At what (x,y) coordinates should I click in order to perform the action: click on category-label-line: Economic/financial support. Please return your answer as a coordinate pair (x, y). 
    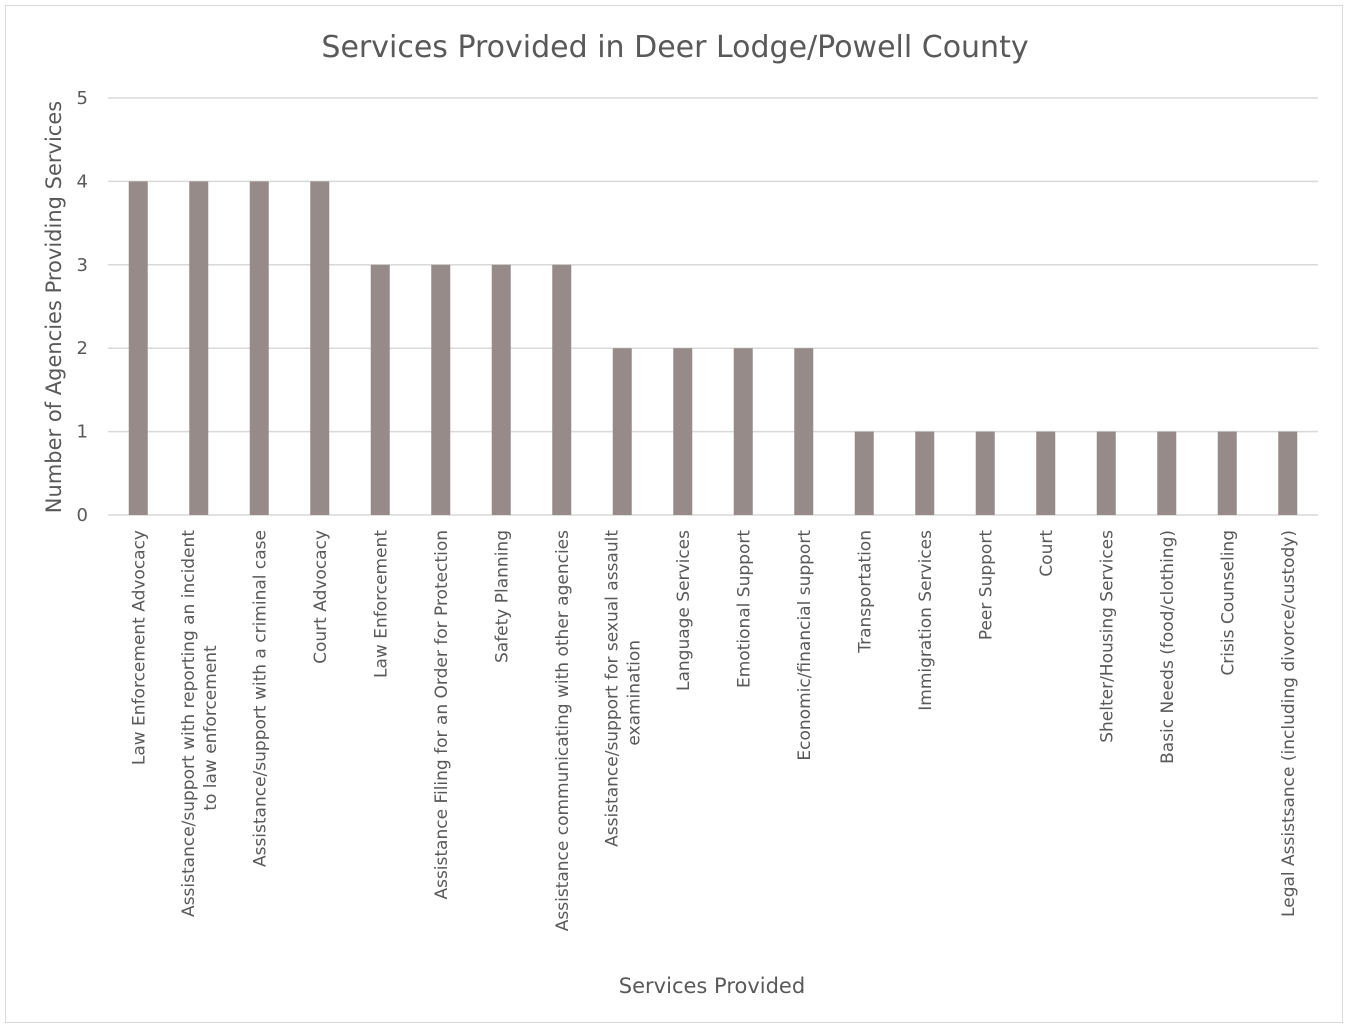
    Looking at the image, I should click on (805, 645).